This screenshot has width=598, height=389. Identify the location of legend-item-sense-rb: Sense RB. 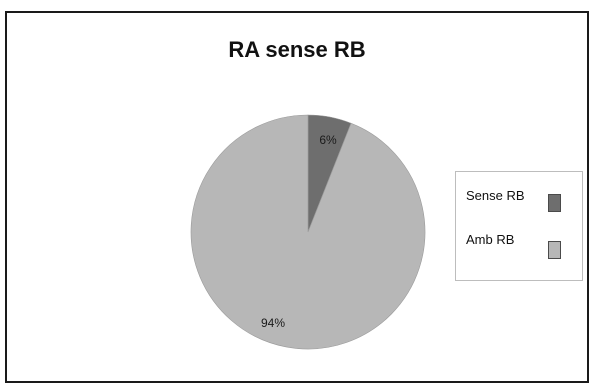
(513, 199).